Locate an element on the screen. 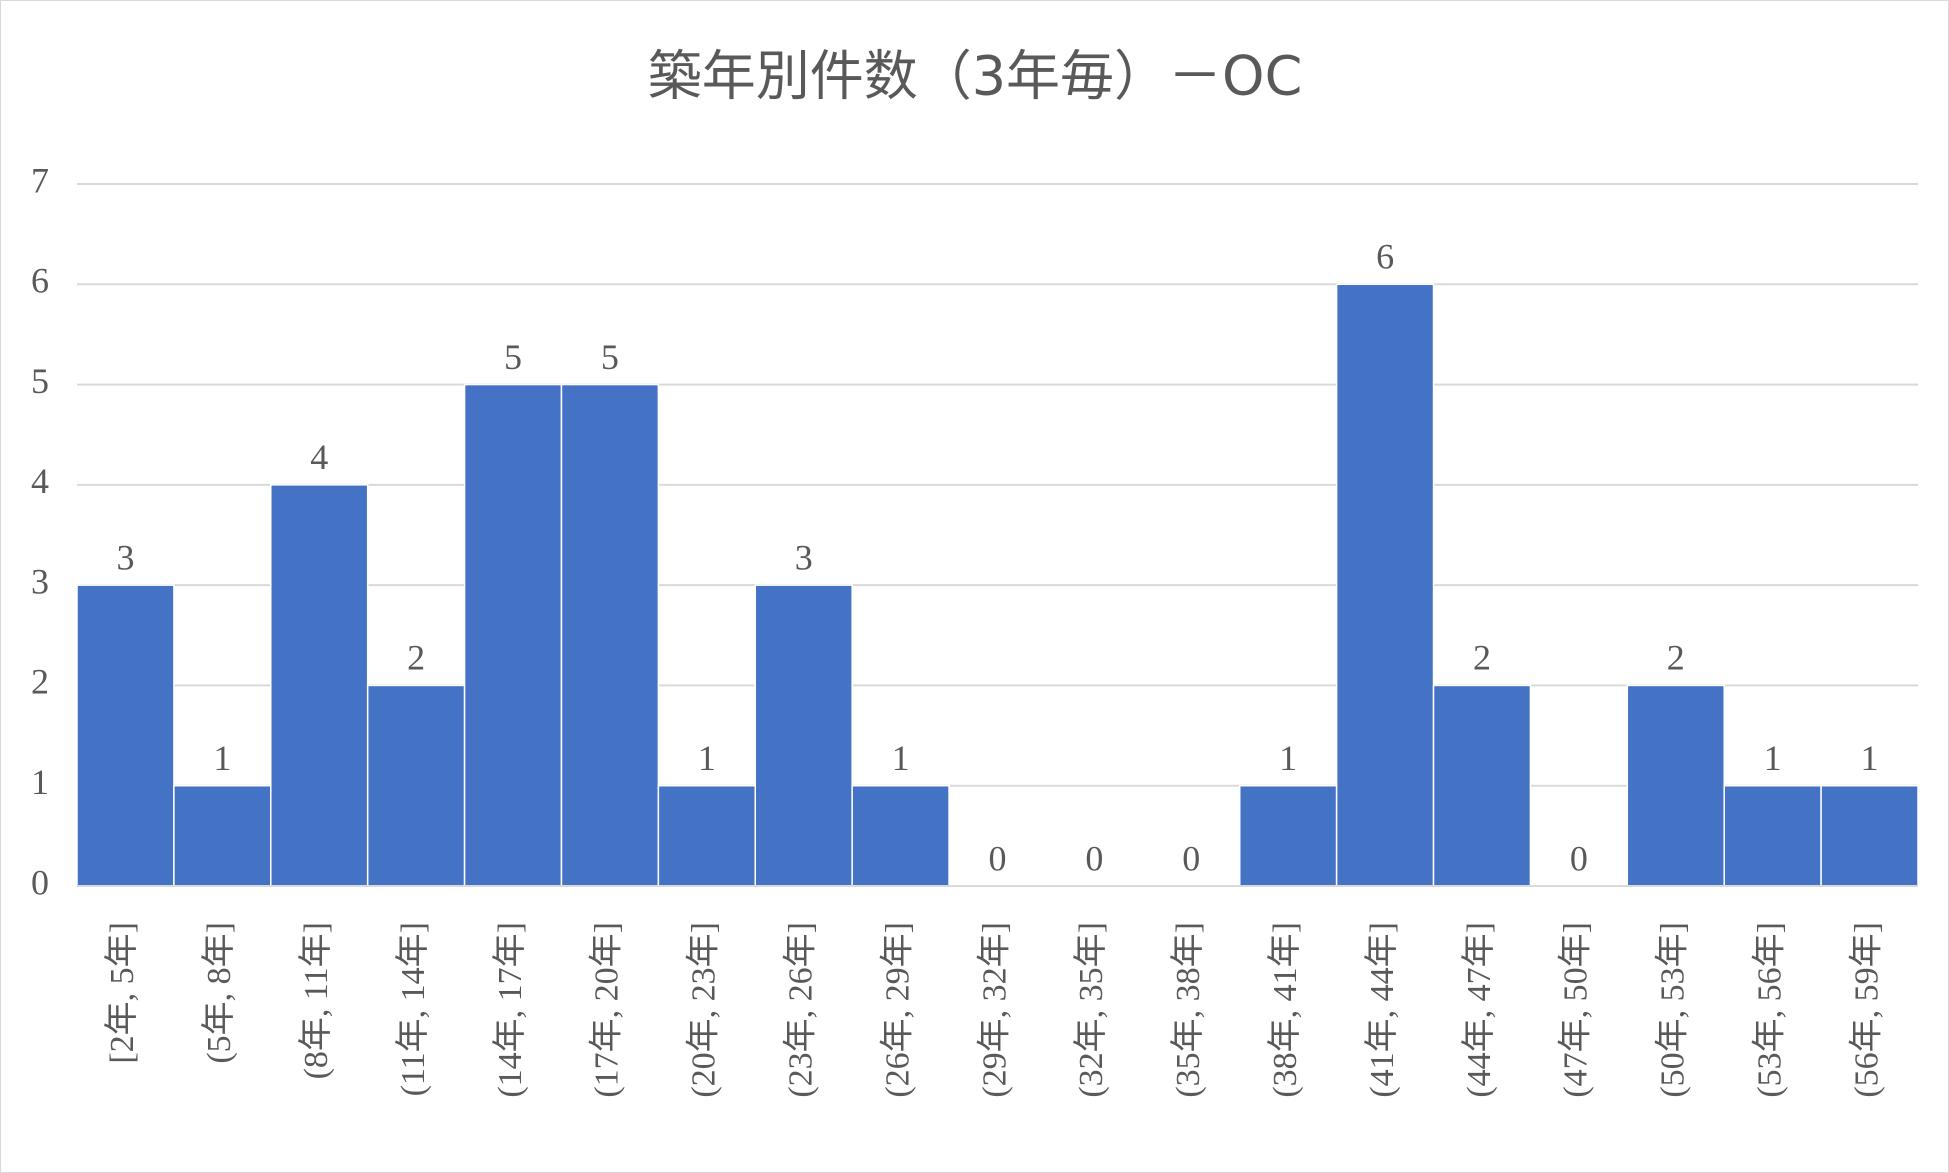 This screenshot has width=1949, height=1173. value-label: 6 is located at coordinates (1385, 257).